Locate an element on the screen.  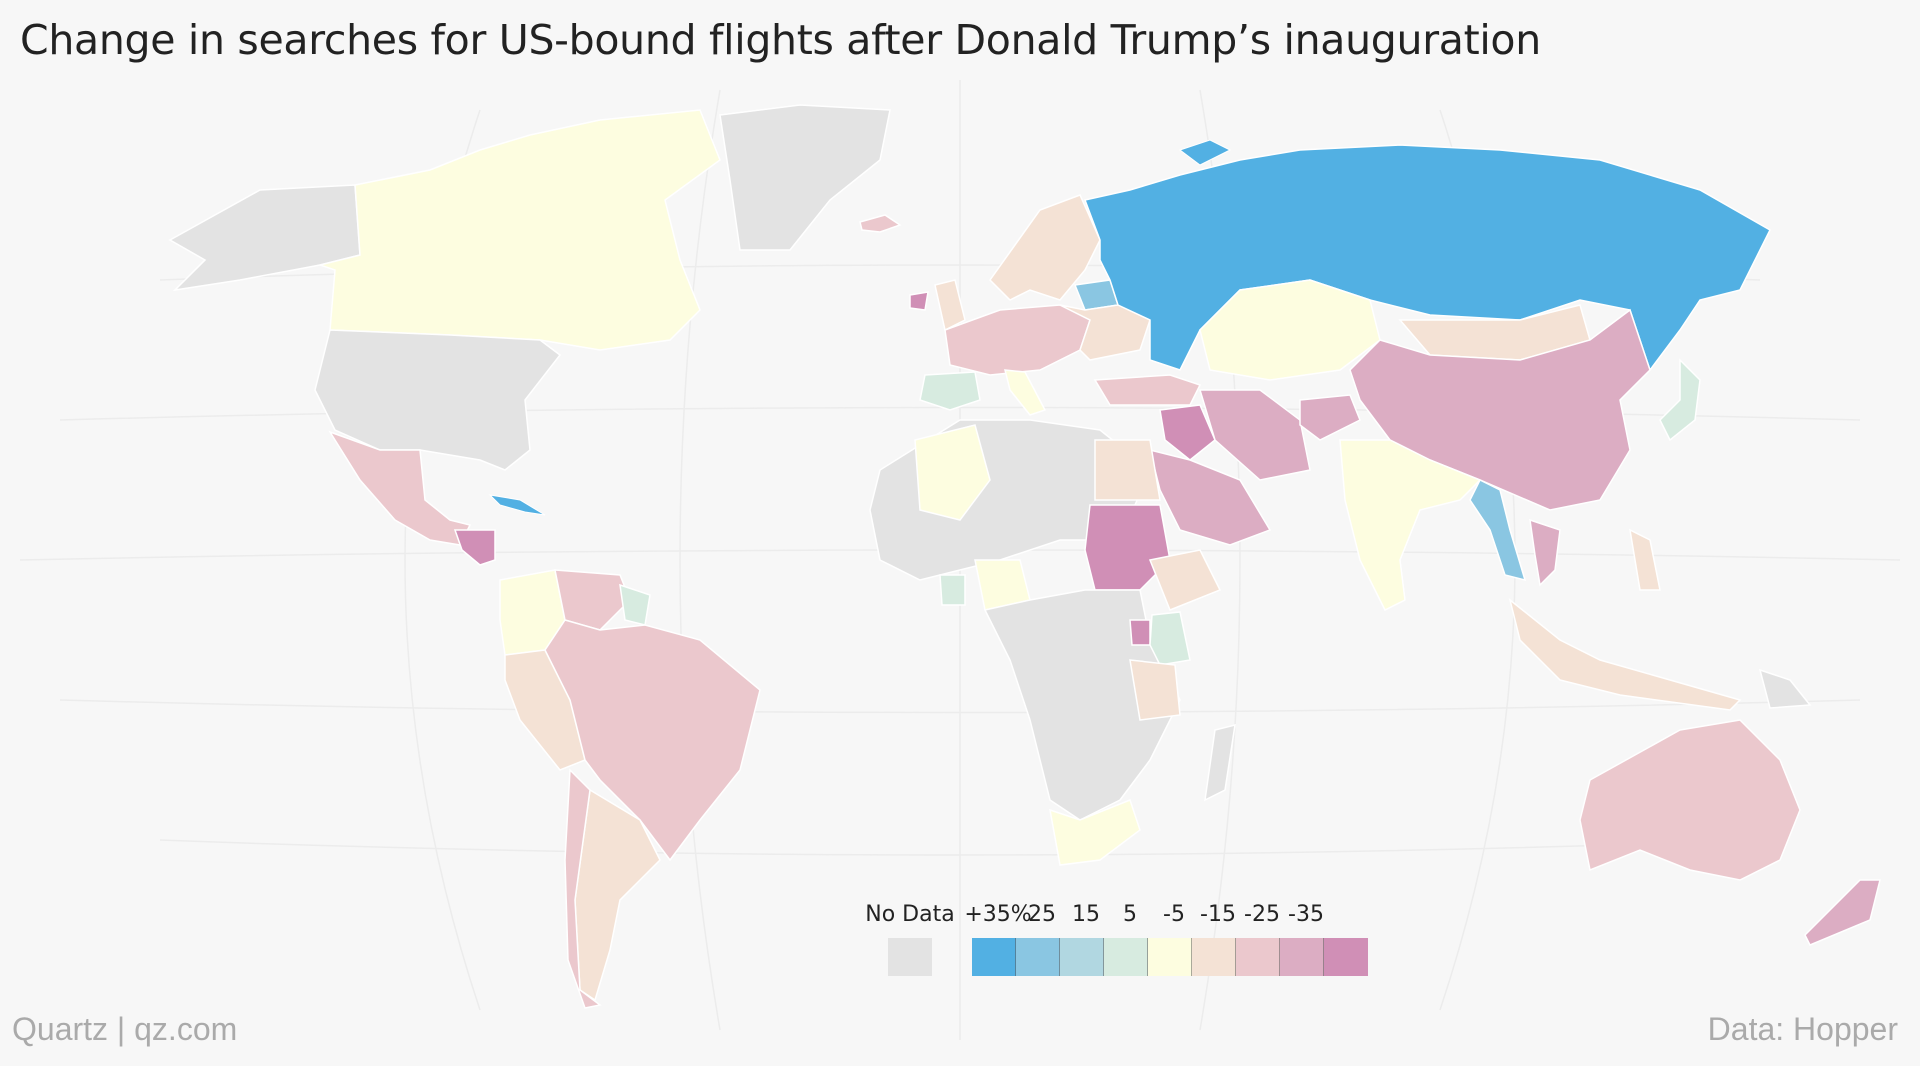
country-indonesia is located at coordinates (1625, 654).